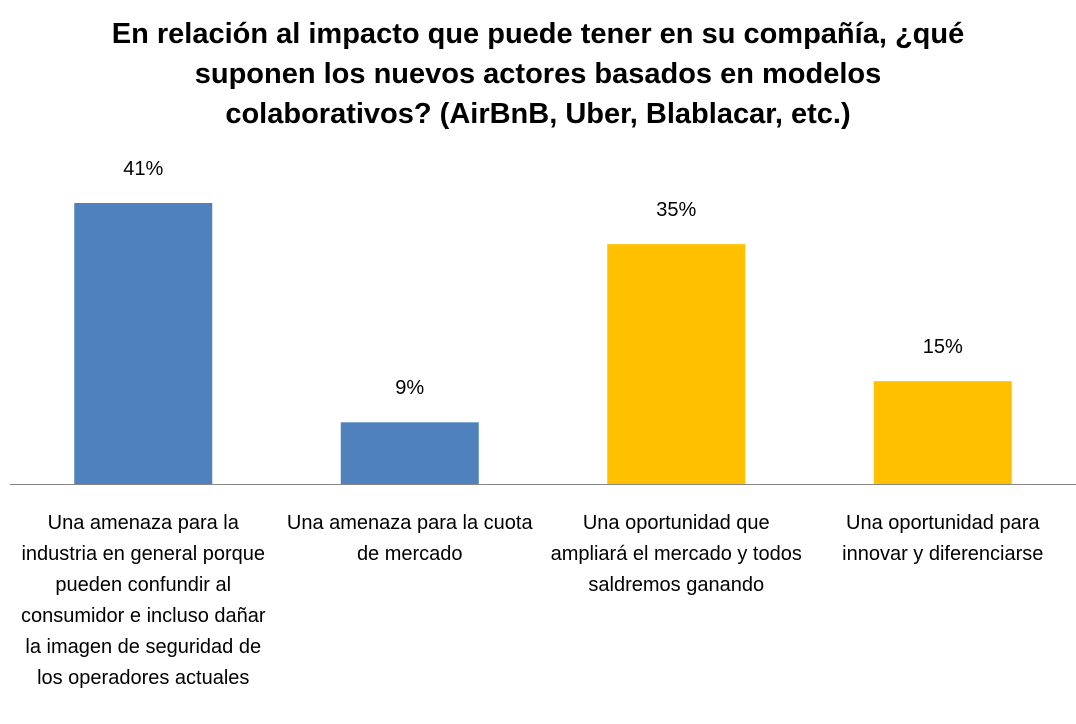 This screenshot has width=1076, height=724. What do you see at coordinates (410, 388) in the screenshot?
I see `data-label: 9%` at bounding box center [410, 388].